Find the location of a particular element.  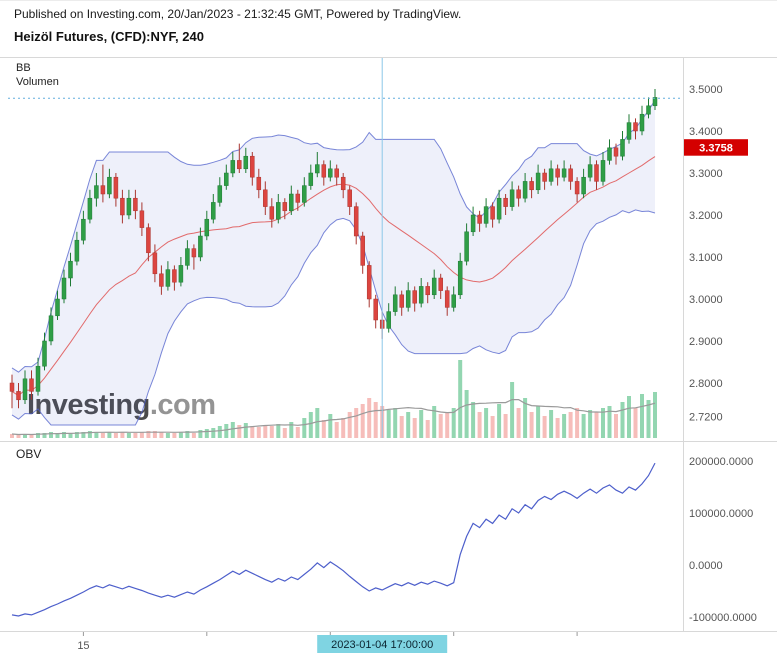

price-axis-label: 3.1000 is located at coordinates (706, 258).